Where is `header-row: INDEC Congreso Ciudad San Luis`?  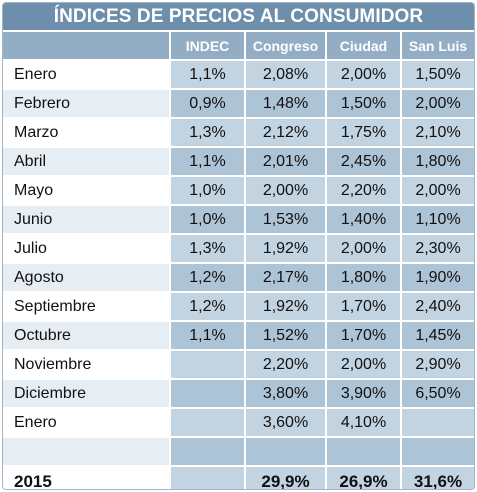 header-row: INDEC Congreso Ciudad San Luis is located at coordinates (238, 44).